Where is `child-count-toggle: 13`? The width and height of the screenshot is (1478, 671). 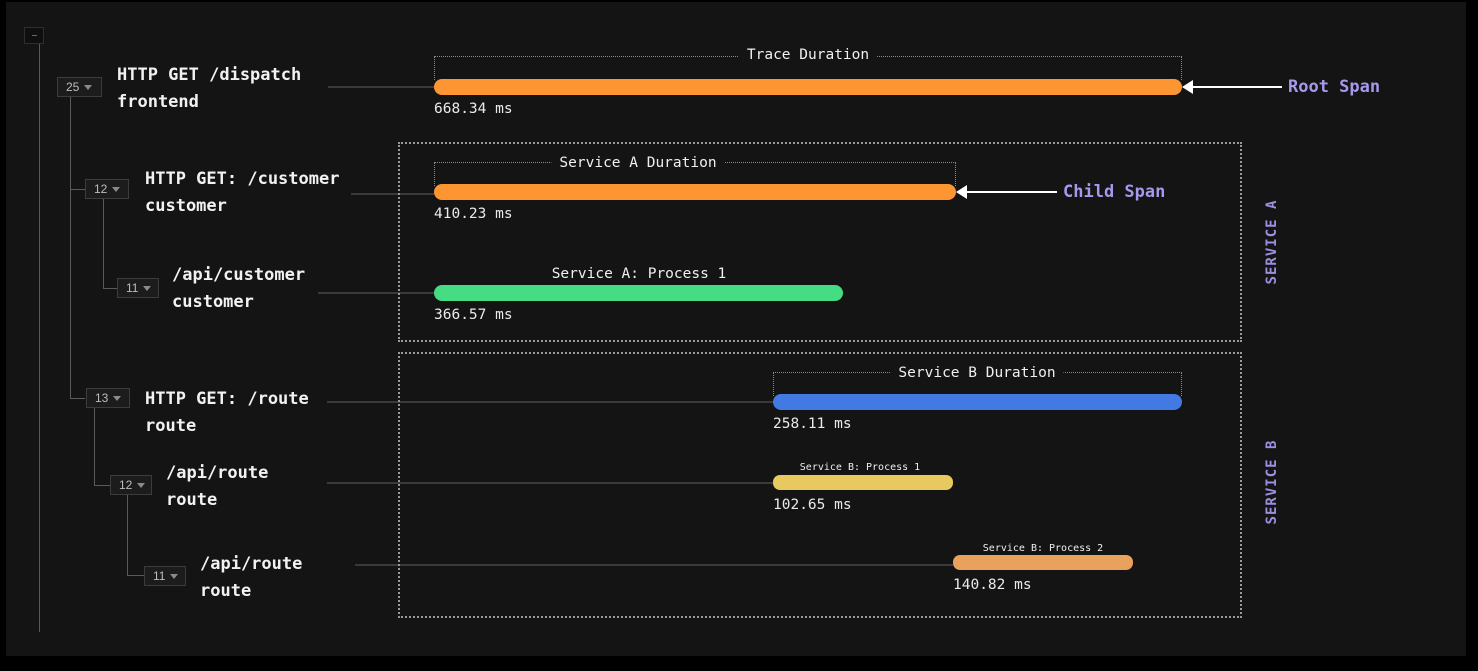
child-count-toggle: 13 is located at coordinates (108, 398).